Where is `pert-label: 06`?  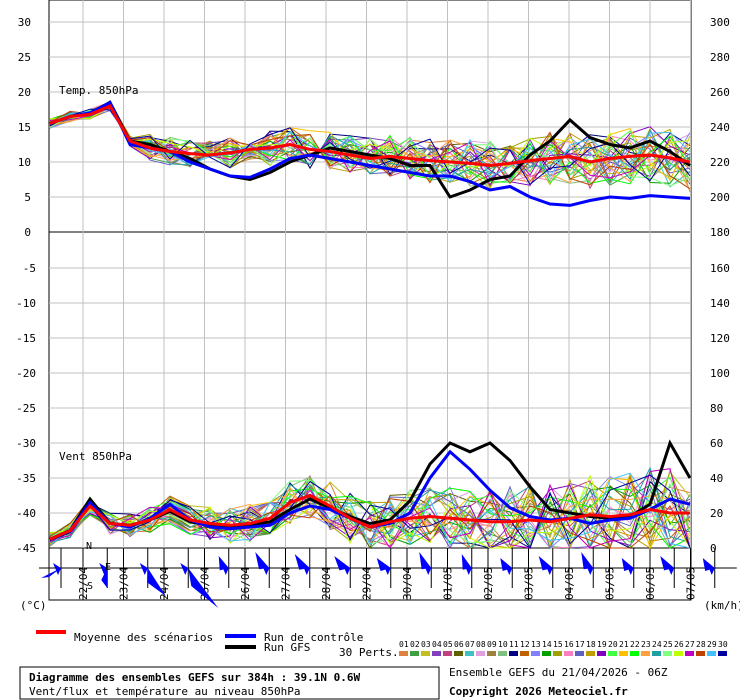 pert-label: 06 is located at coordinates (459, 644).